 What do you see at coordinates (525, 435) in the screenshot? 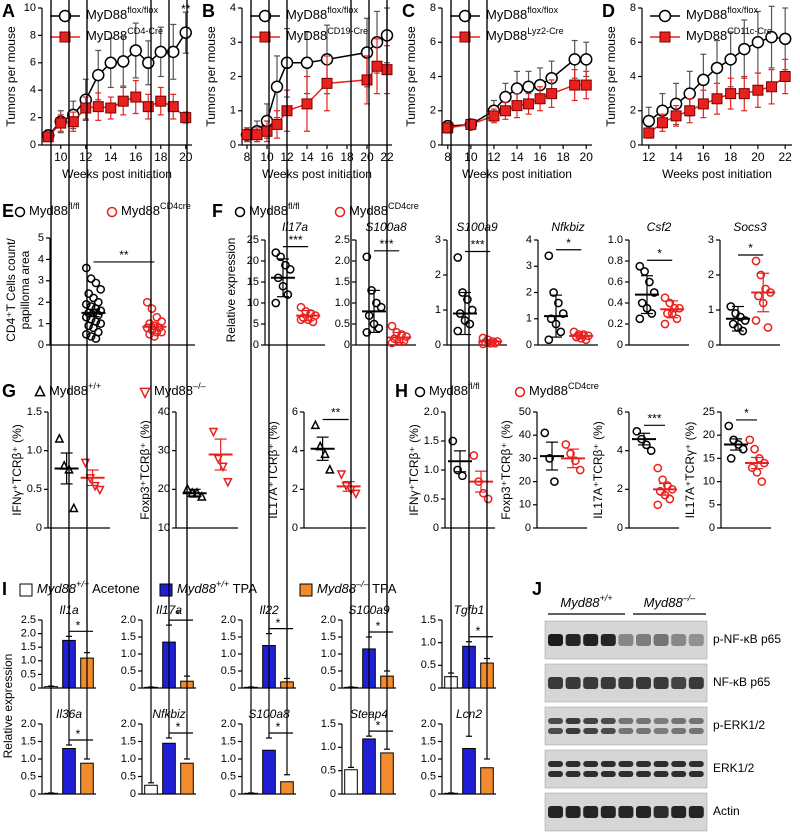
I see `y-tick-label: 40` at bounding box center [525, 435].